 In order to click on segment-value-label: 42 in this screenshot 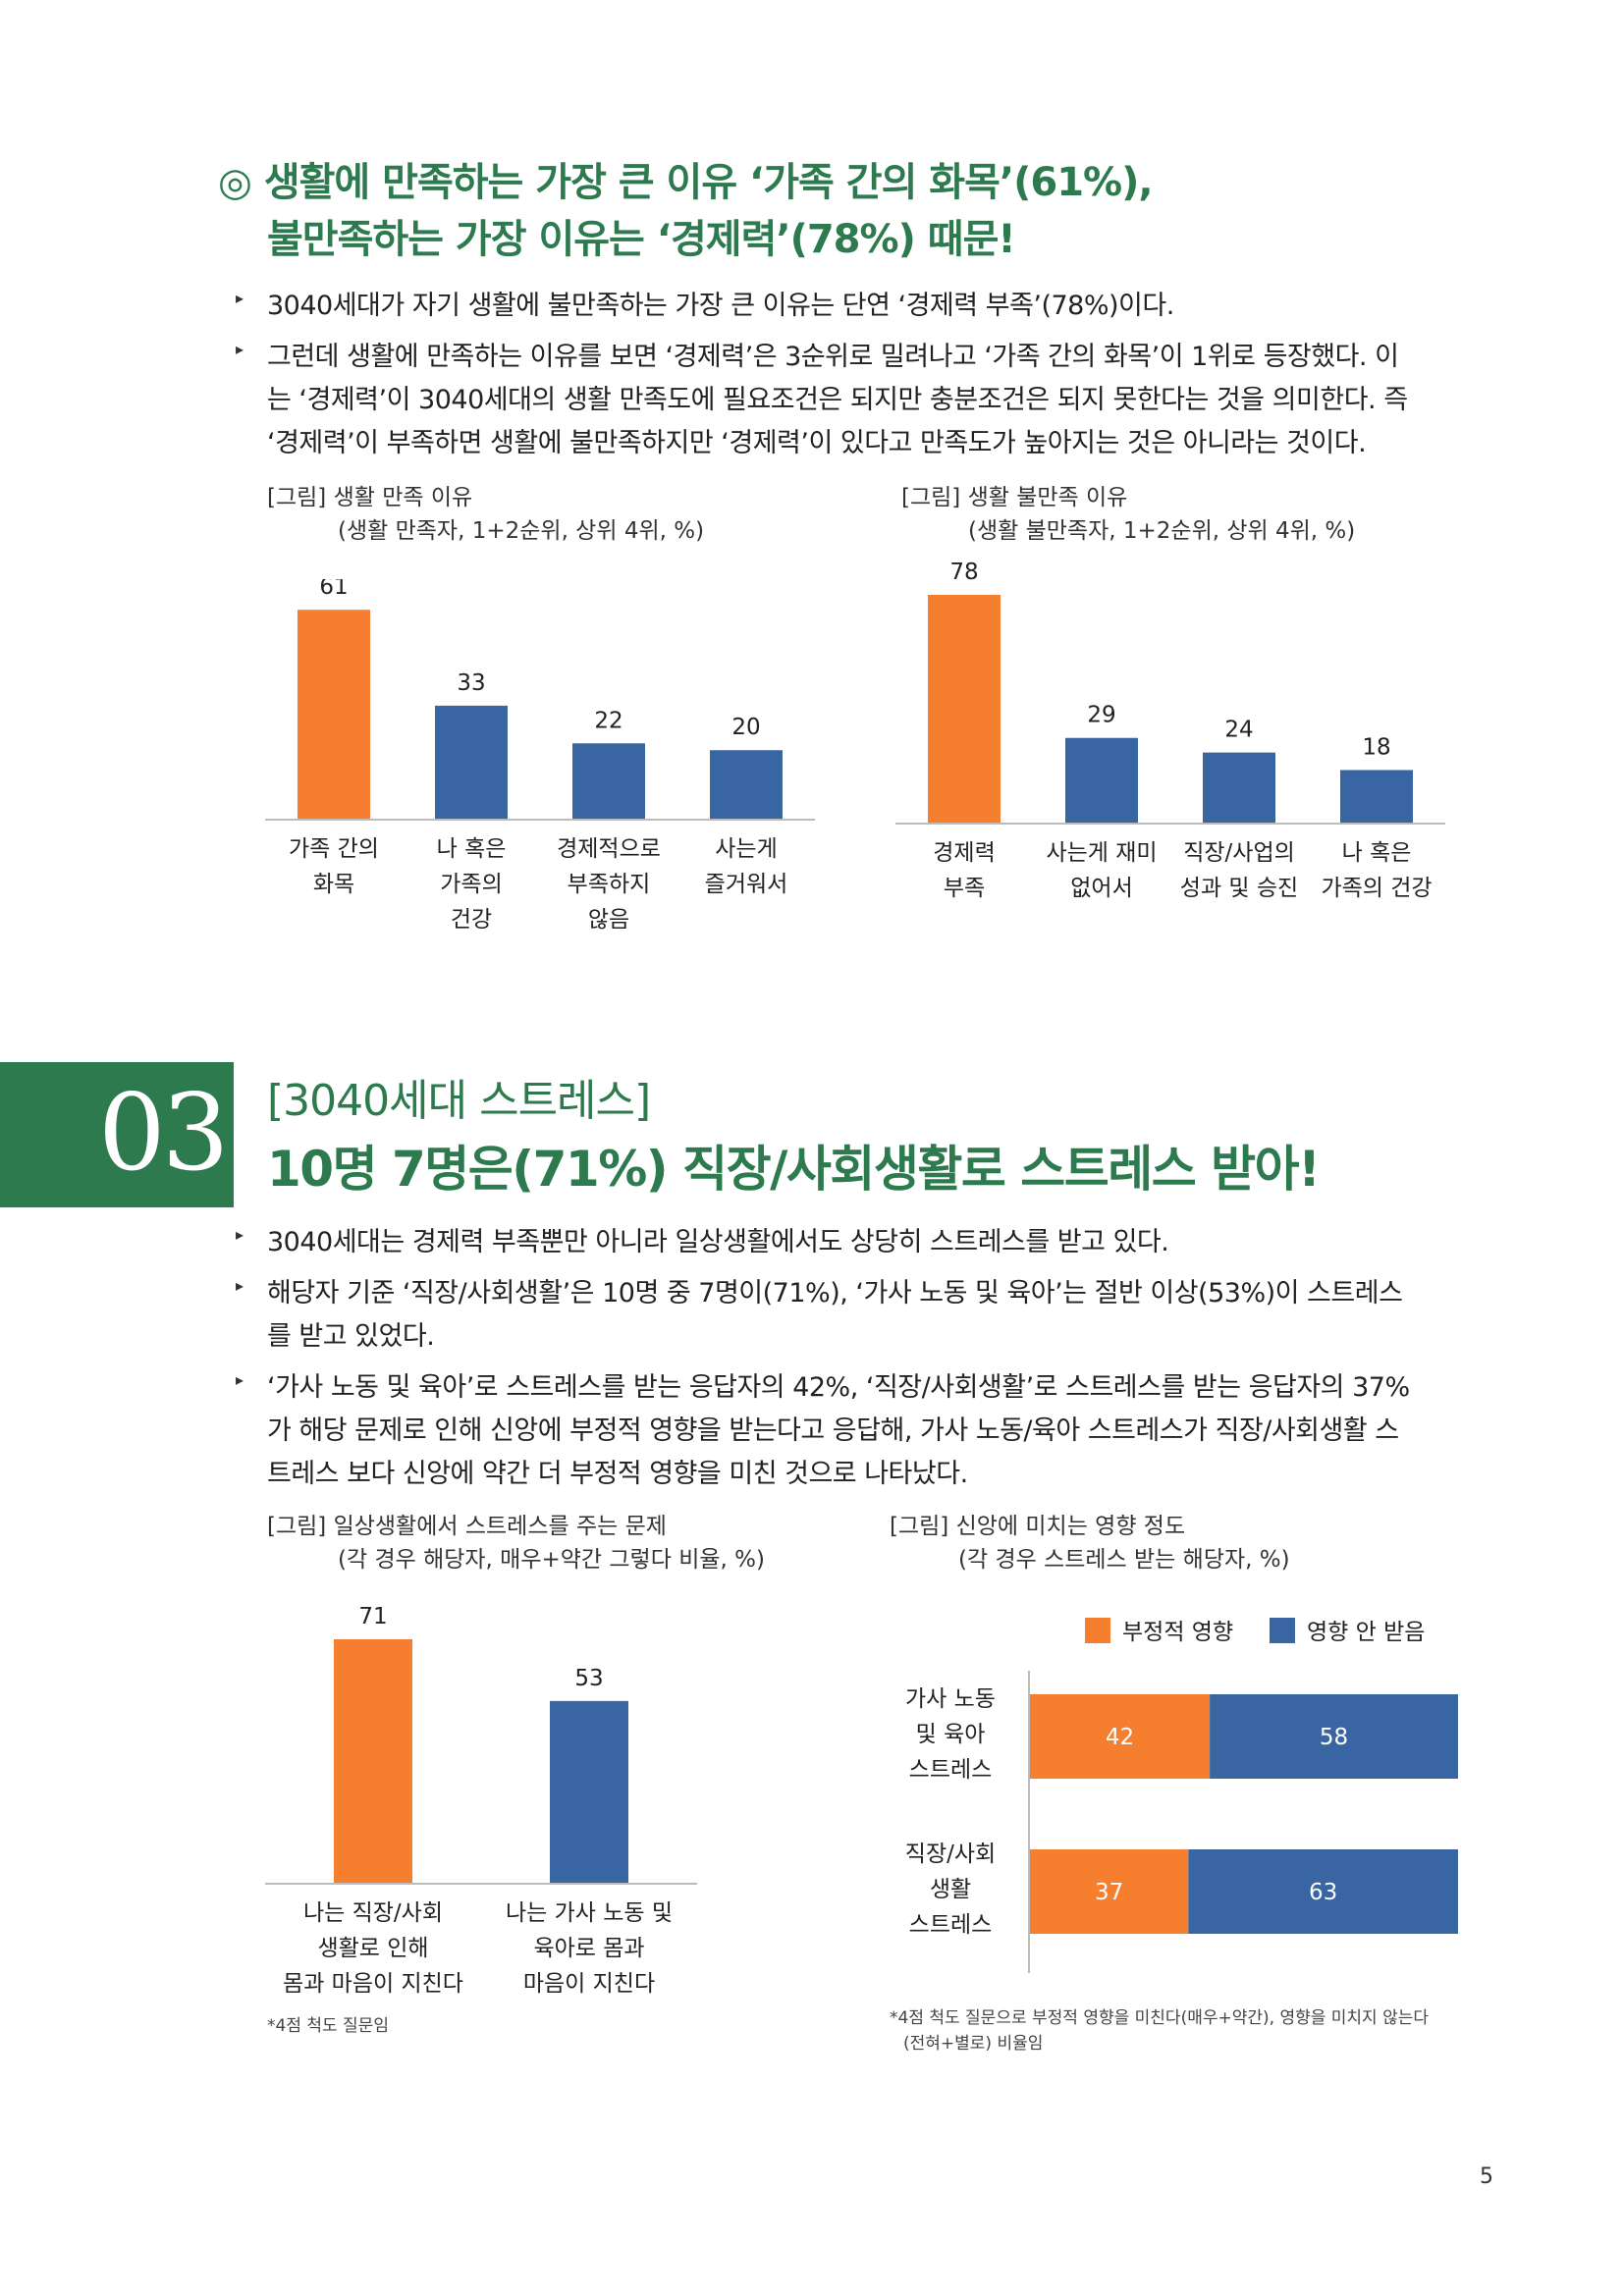, I will do `click(1120, 1737)`.